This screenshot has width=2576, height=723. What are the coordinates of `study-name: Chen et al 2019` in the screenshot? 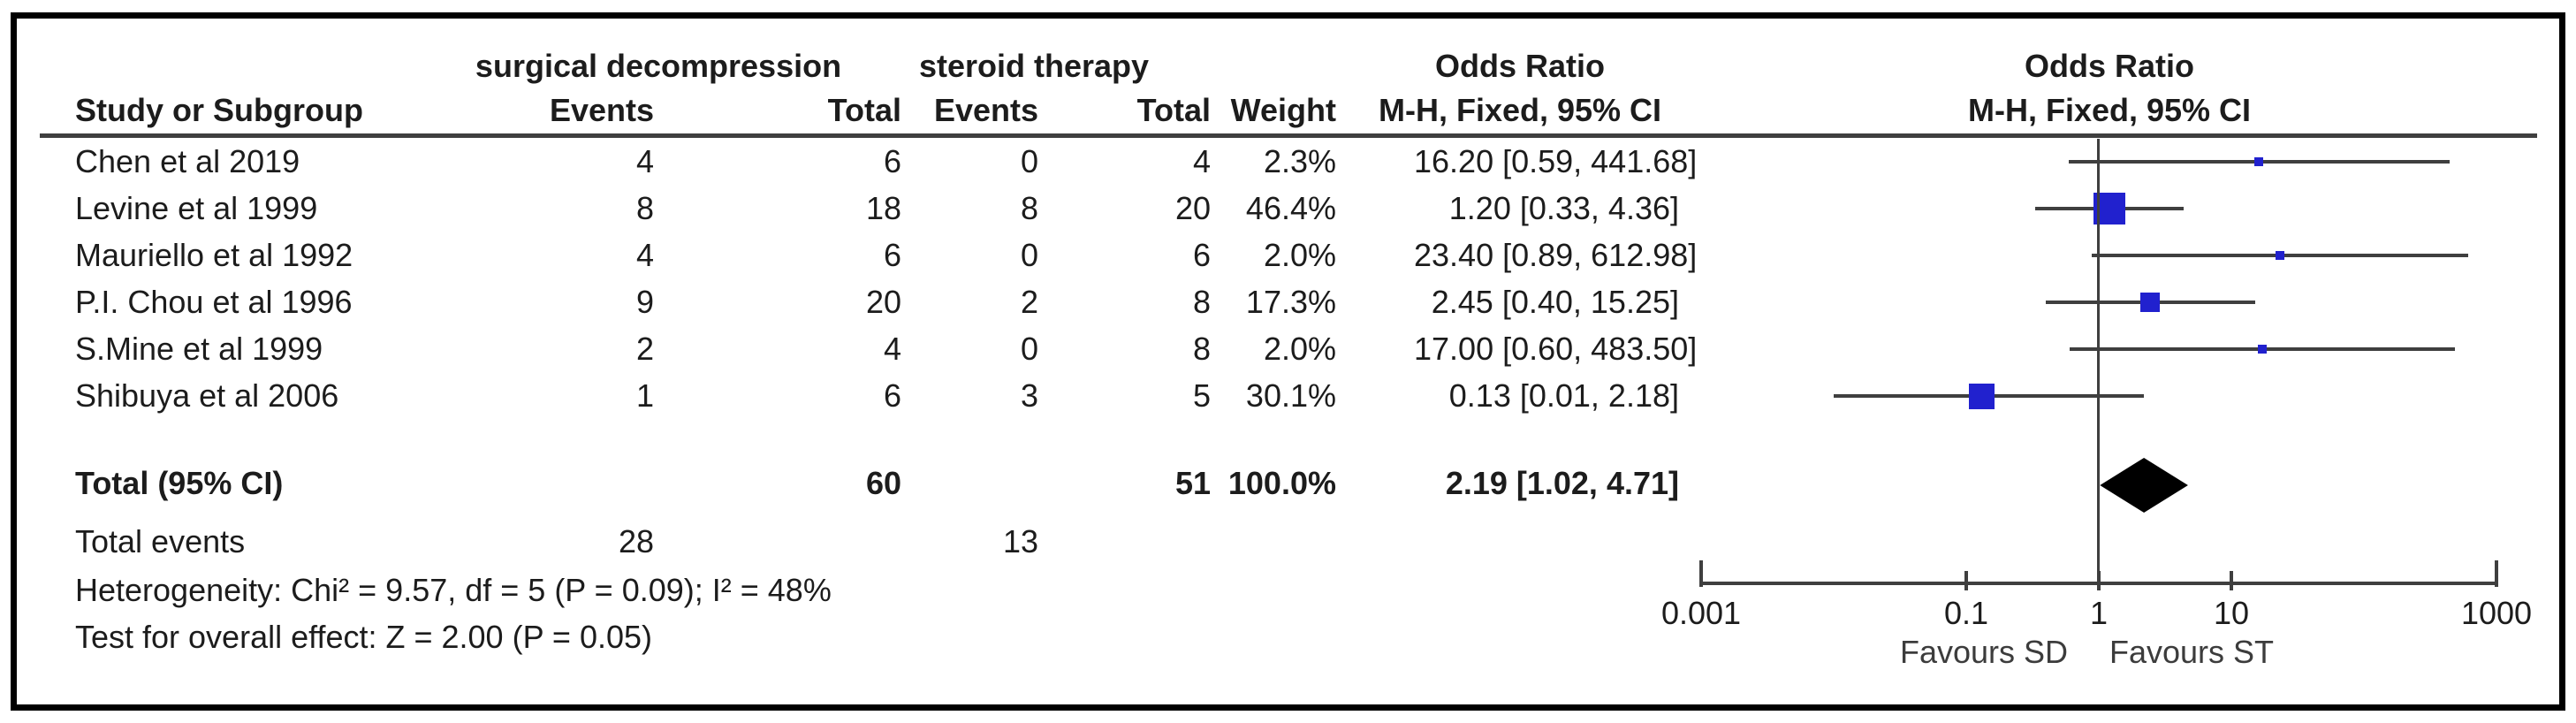 It's located at (187, 161).